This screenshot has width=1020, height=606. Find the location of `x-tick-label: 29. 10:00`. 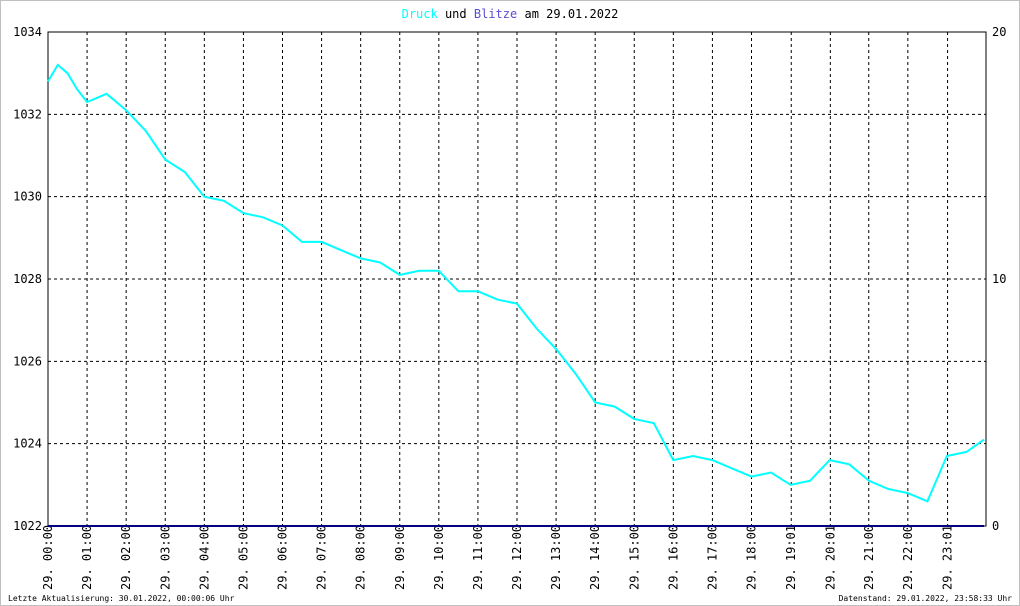

x-tick-label: 29. 10:00 is located at coordinates (439, 557).